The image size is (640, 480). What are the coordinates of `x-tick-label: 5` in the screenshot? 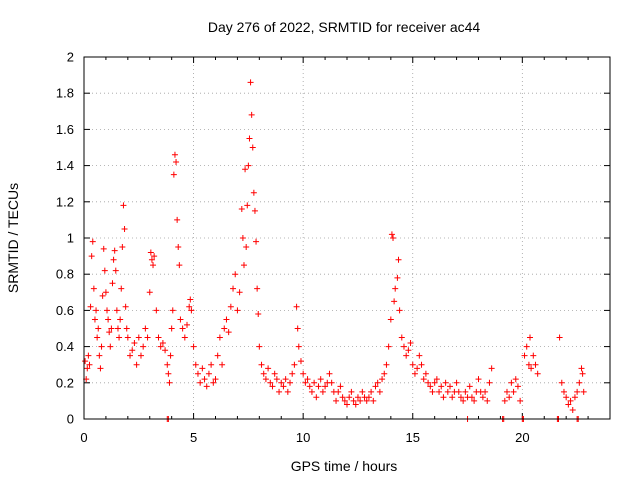 It's located at (193, 437).